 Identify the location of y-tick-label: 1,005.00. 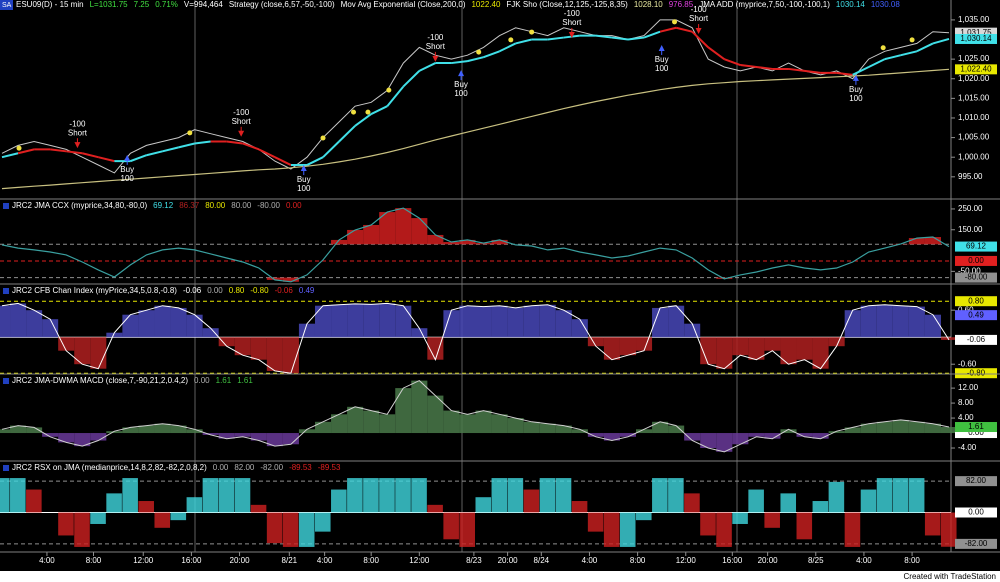
(974, 137).